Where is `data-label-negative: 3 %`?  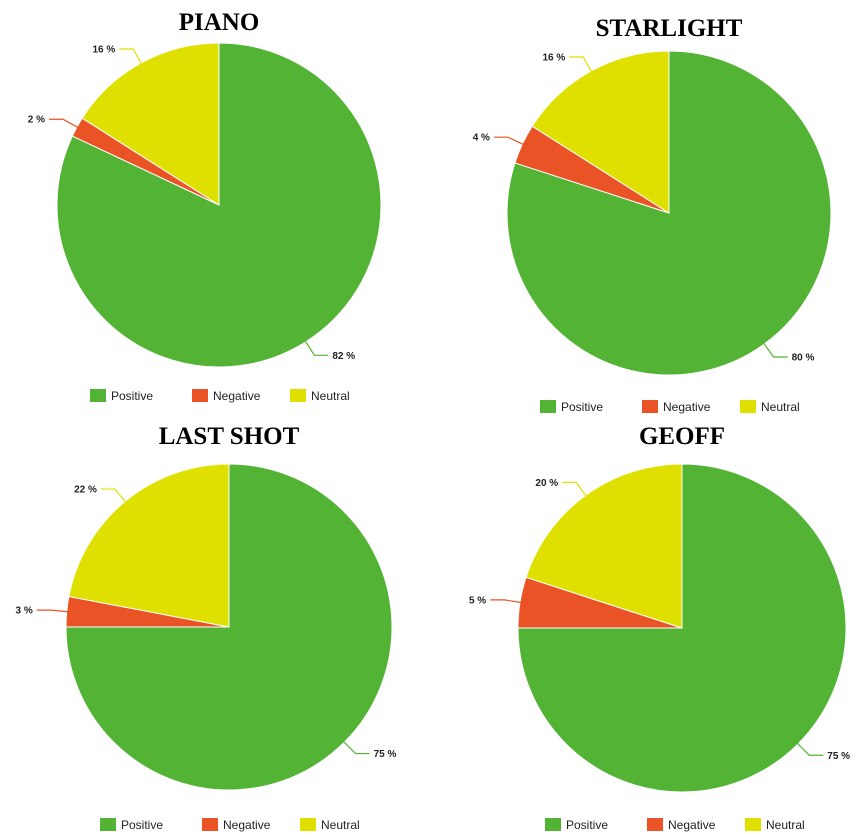
data-label-negative: 3 % is located at coordinates (24, 611).